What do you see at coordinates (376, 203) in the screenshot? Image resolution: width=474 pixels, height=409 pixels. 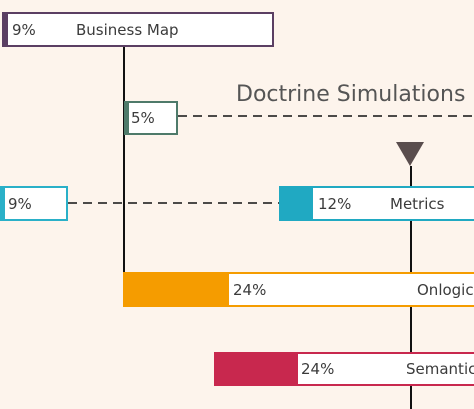 I see `task-bar-metrics: 12% Metrics` at bounding box center [376, 203].